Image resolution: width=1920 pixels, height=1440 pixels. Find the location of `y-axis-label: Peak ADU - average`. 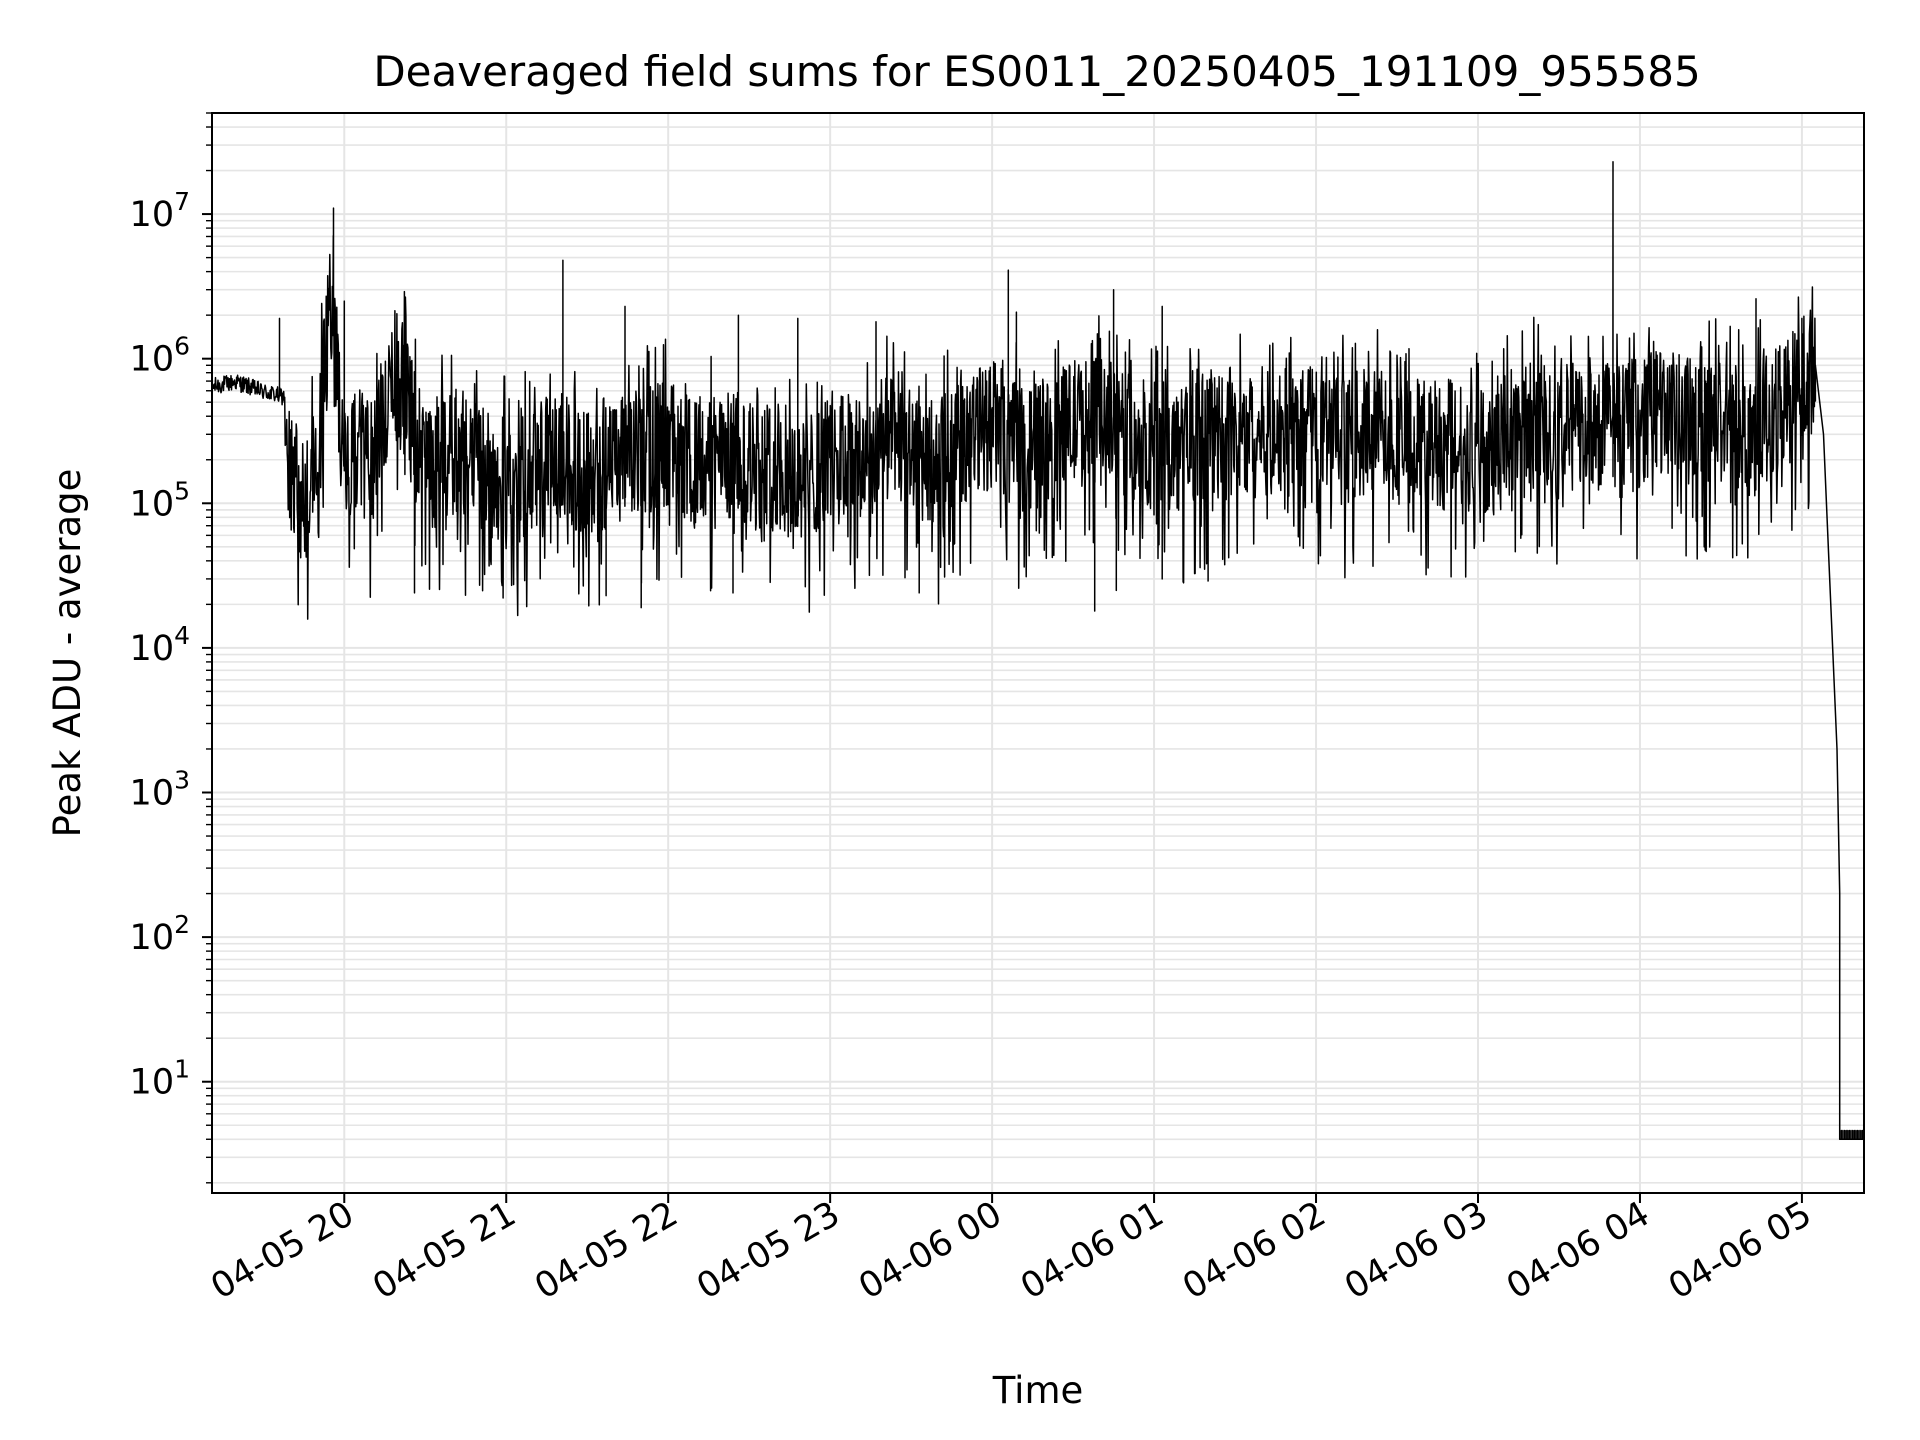

y-axis-label: Peak ADU - average is located at coordinates (67, 653).